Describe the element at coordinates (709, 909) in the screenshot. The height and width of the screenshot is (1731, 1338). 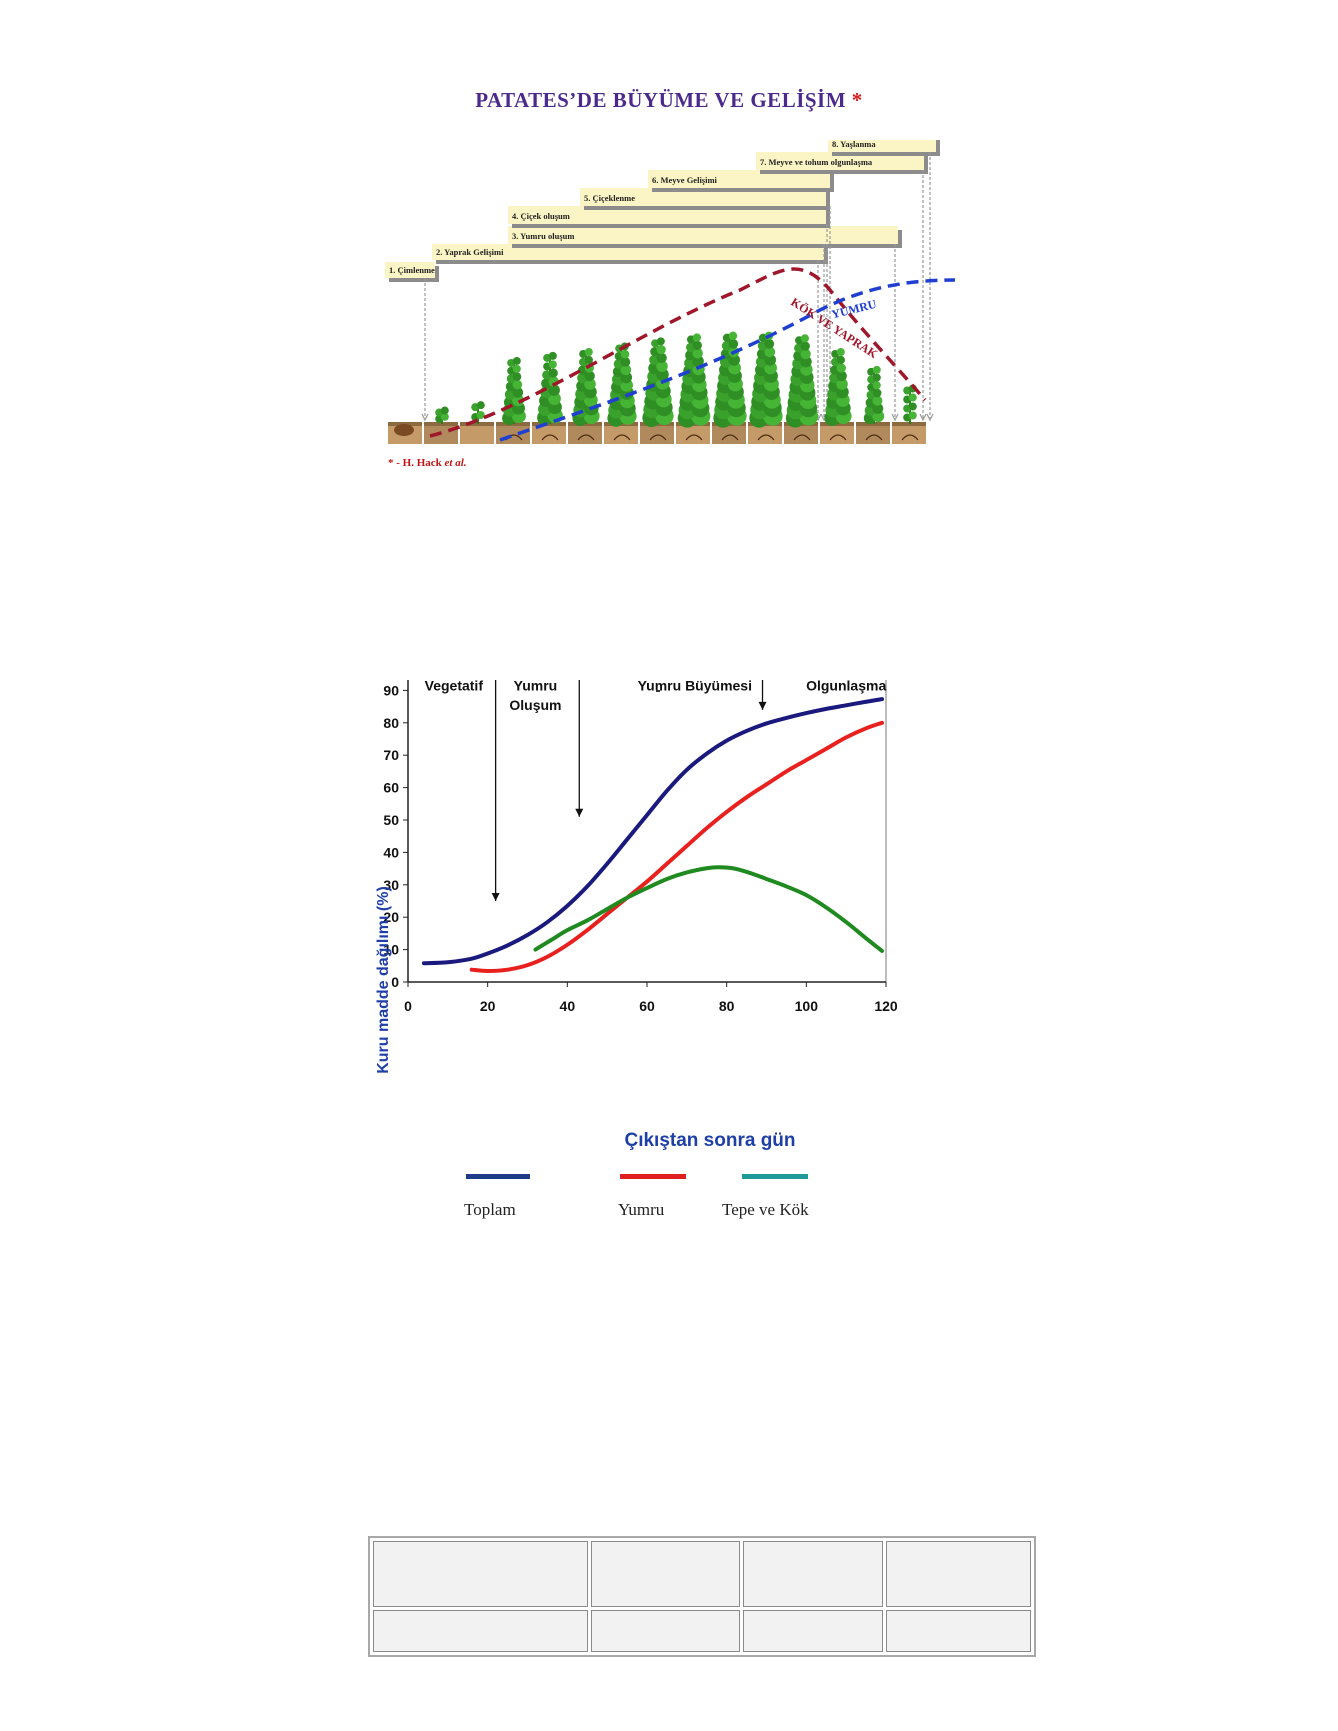
I see `series-line-tepe-ve-kök` at that location.